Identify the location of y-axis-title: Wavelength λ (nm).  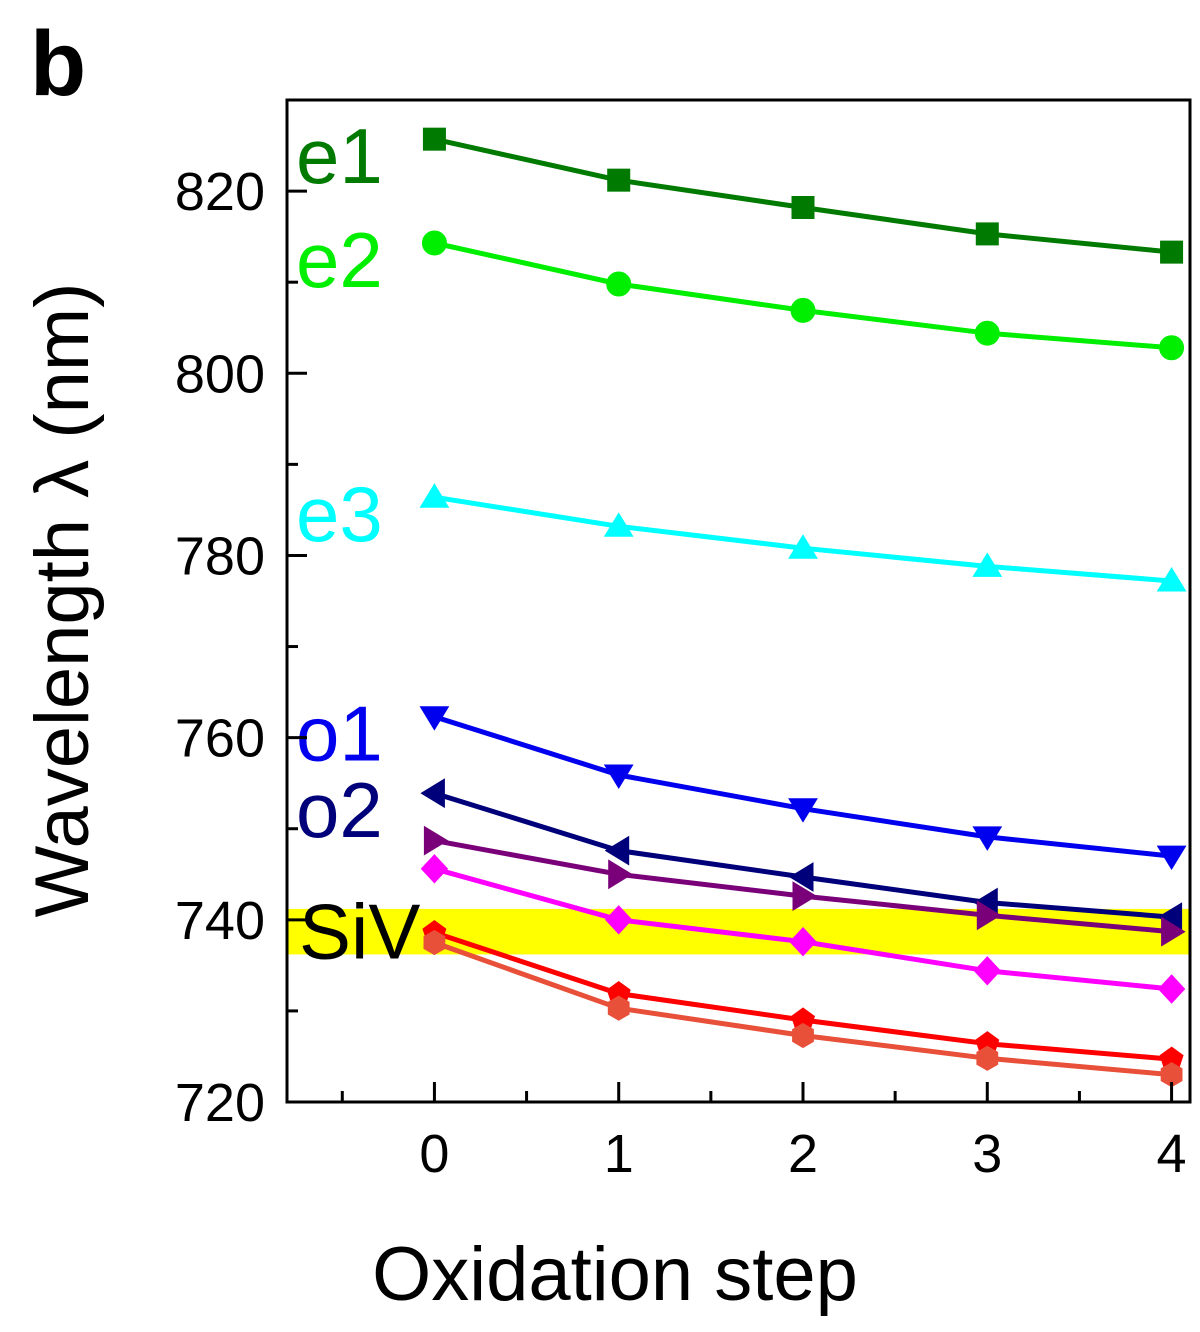
(62, 600).